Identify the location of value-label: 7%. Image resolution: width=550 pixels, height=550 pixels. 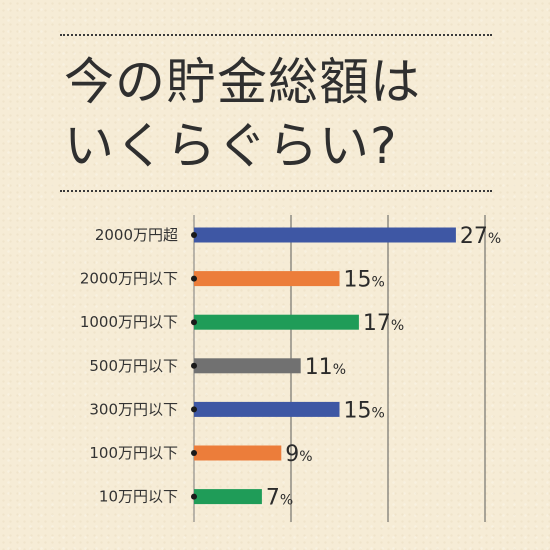
(279, 498).